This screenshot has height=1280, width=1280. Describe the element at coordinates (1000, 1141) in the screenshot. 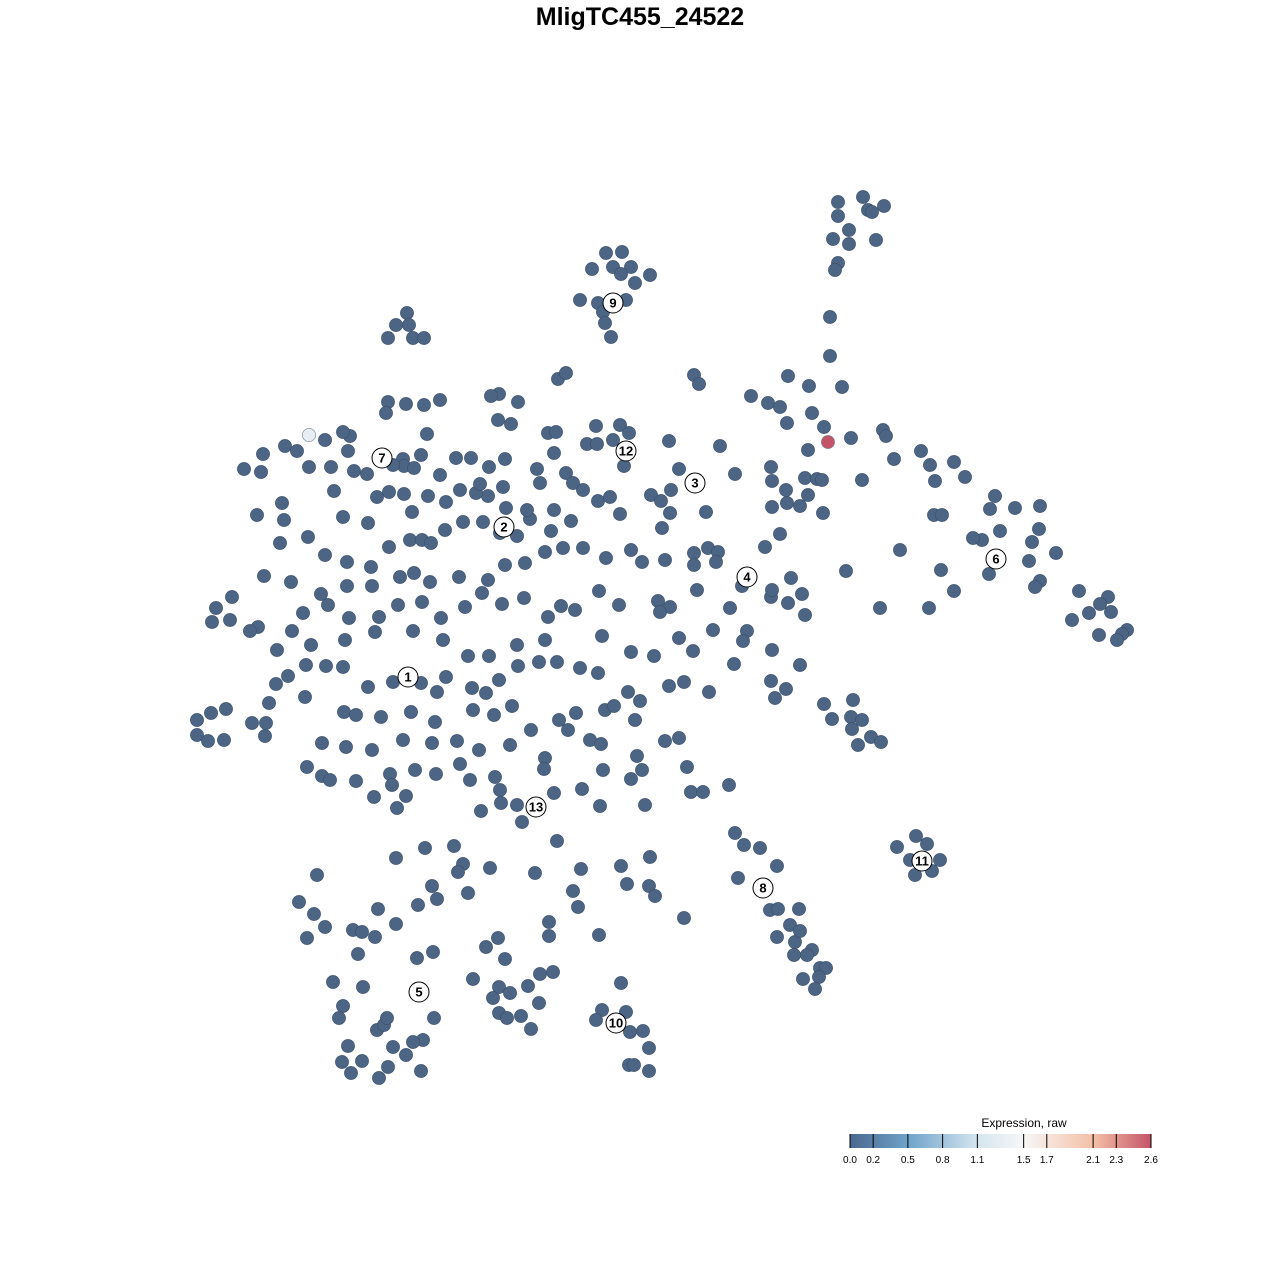

I see `legend-colorbar` at that location.